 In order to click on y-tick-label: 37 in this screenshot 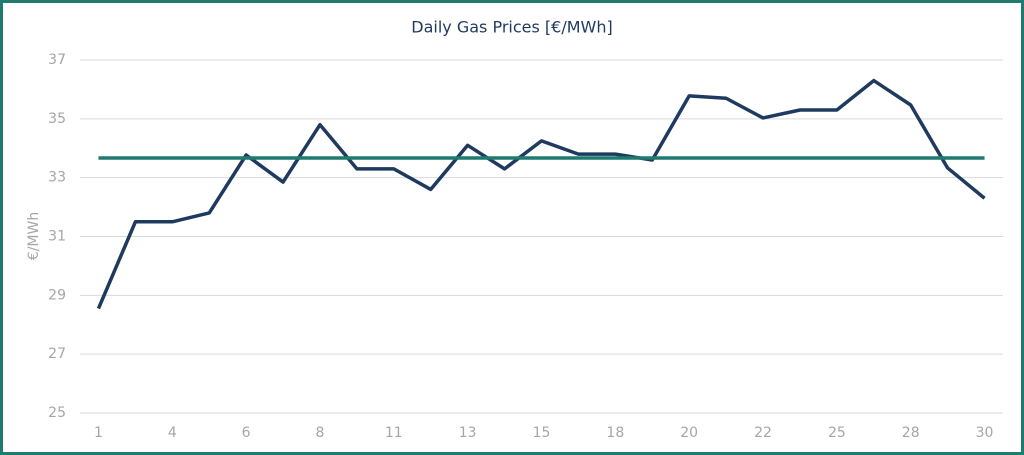, I will do `click(57, 60)`.